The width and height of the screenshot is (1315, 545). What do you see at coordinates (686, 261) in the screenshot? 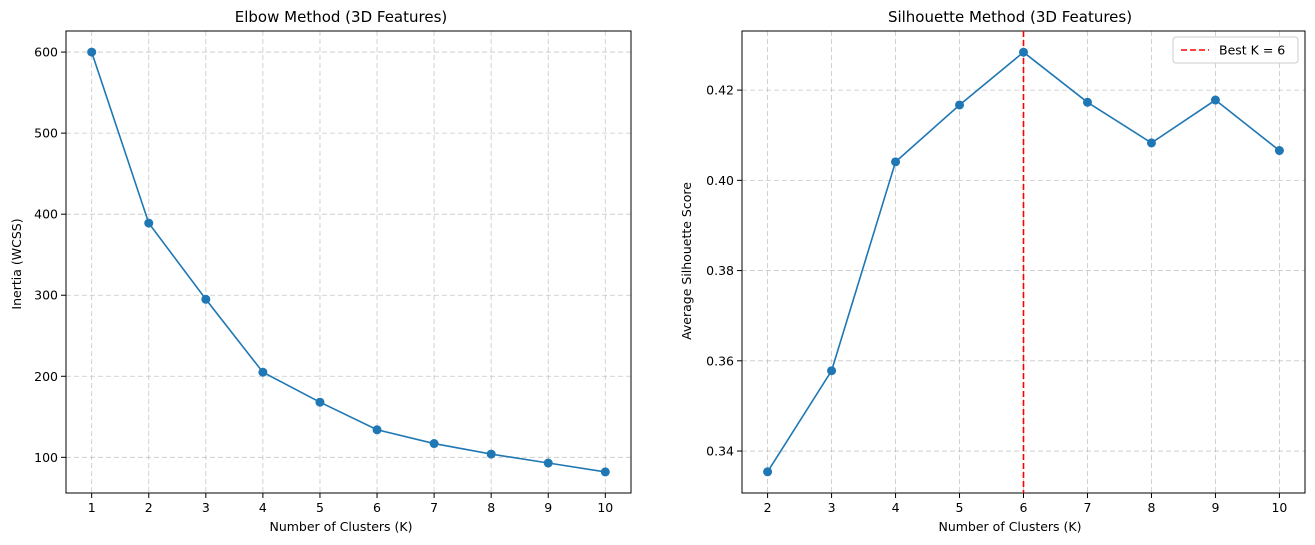
I see `silhouette-y-axis-label: Average Silhouette Score` at bounding box center [686, 261].